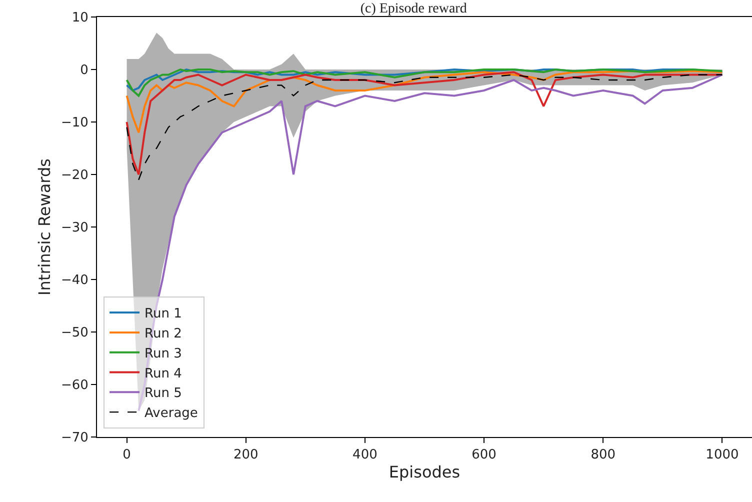  I want to click on y-axis-title: Intrinsic Rewards, so click(44, 227).